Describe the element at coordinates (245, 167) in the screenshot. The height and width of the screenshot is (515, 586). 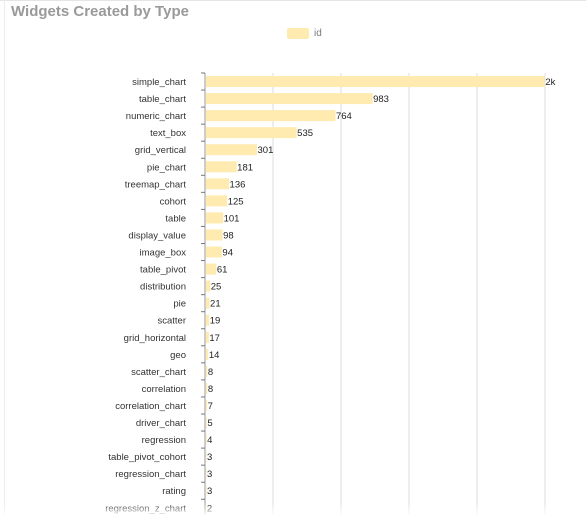
I see `value-label: 181` at that location.